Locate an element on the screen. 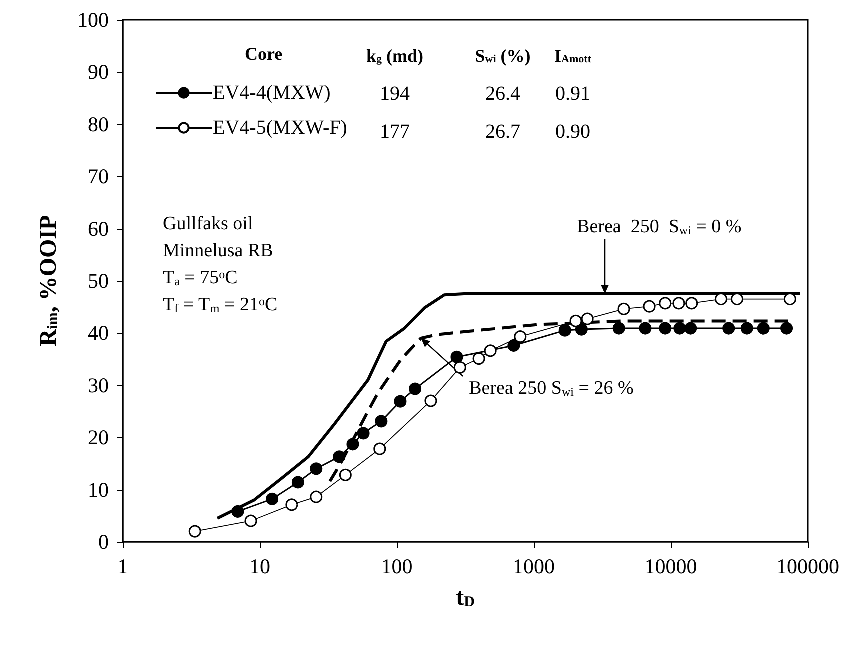  x-tick-label: 100 is located at coordinates (397, 566).